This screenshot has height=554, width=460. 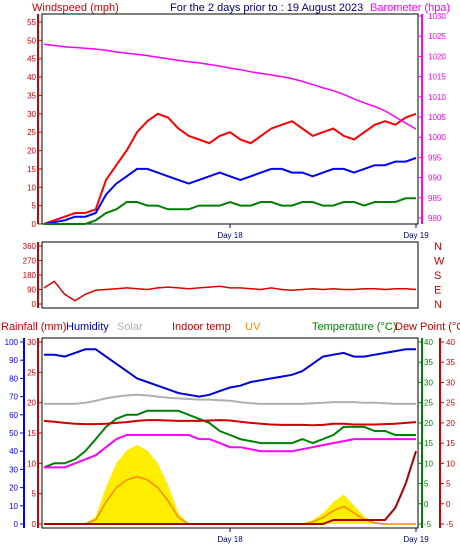 I want to click on temp-y-tick-label: -5, so click(x=428, y=524).